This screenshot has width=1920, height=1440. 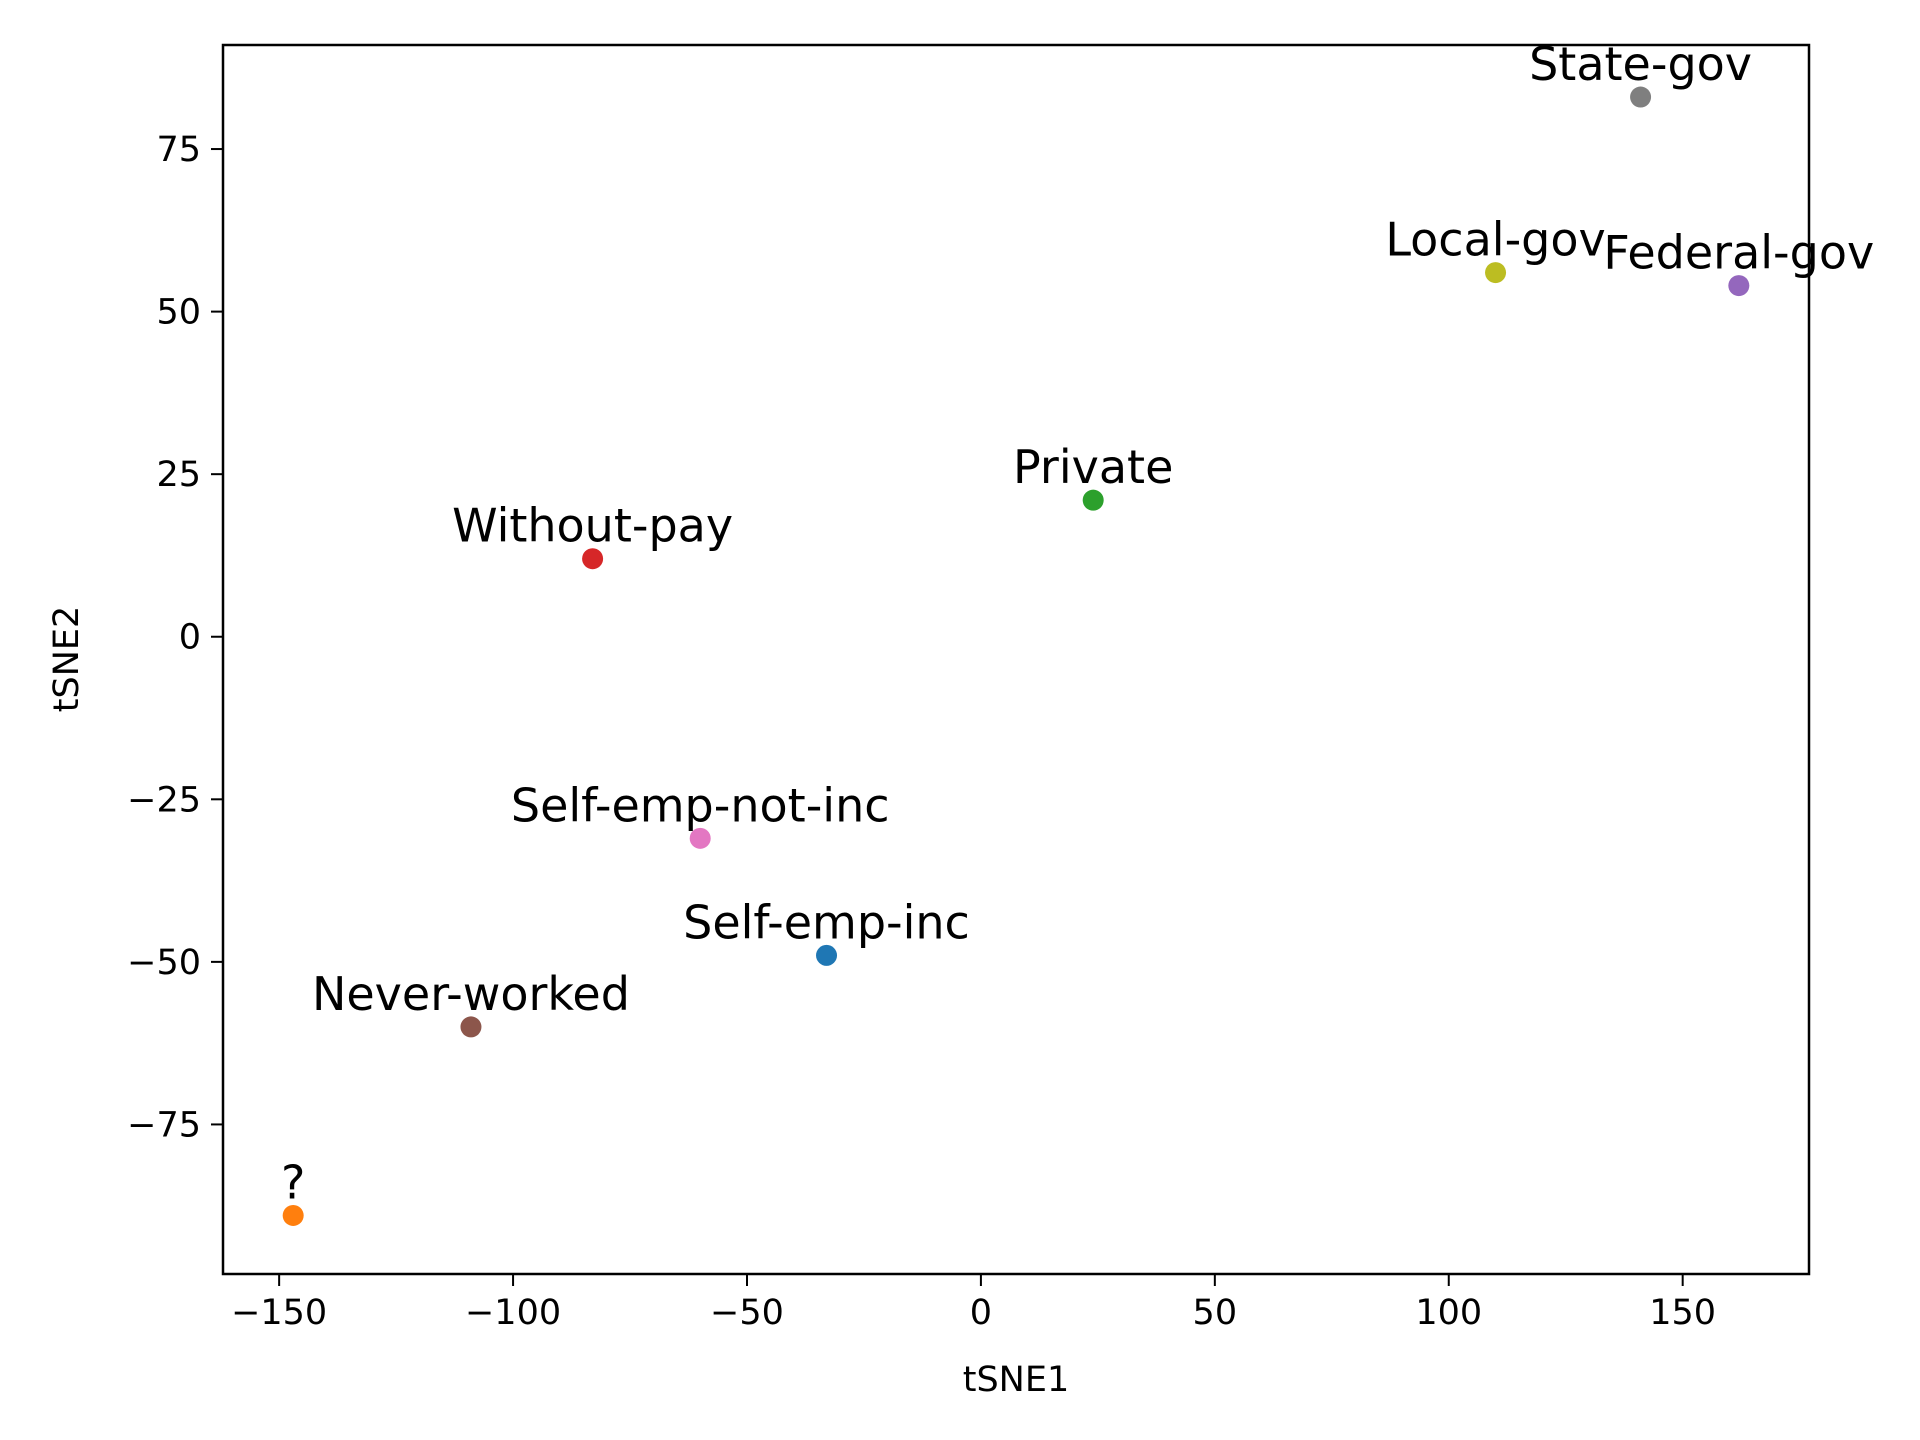 What do you see at coordinates (471, 994) in the screenshot?
I see `point-label: Never-worked` at bounding box center [471, 994].